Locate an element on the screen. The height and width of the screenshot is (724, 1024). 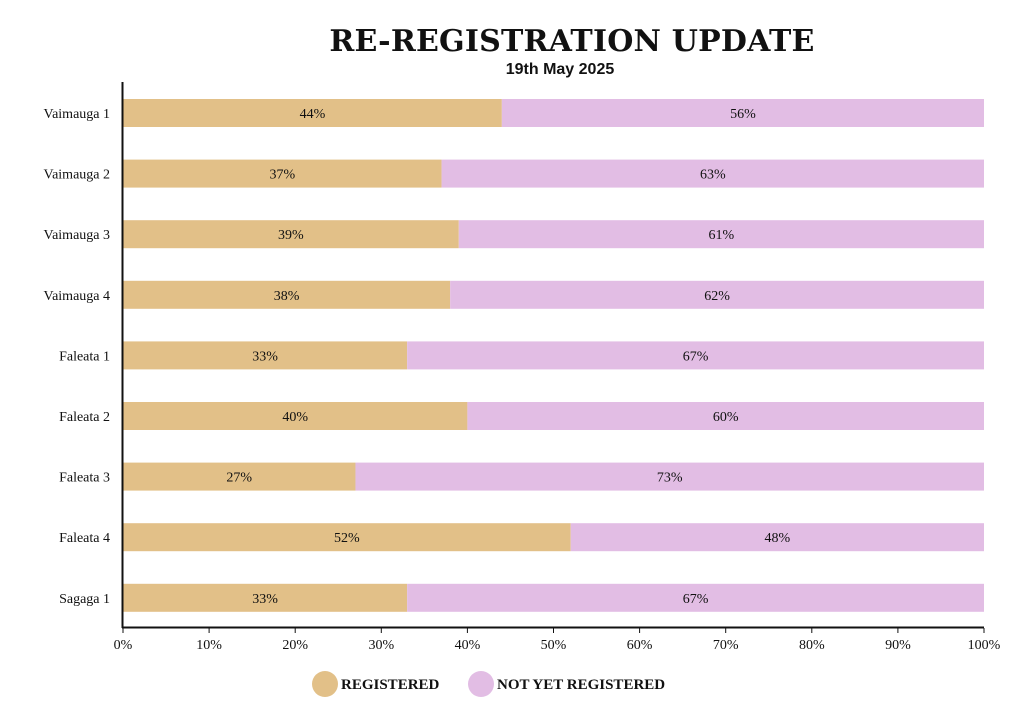
x-tick-label: 50% is located at coordinates (554, 645).